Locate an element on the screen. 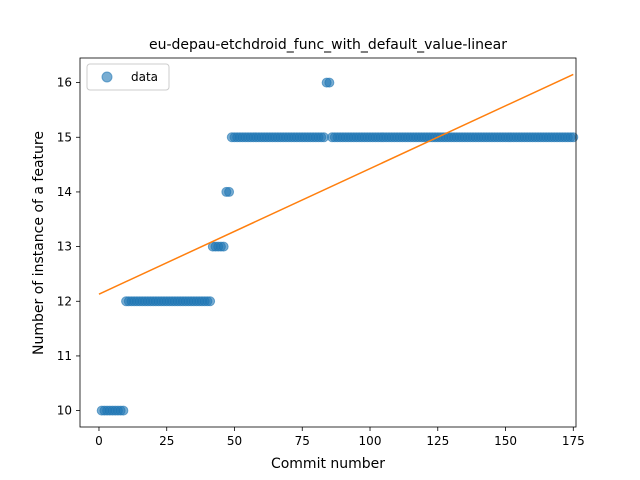 This screenshot has width=640, height=480. x-axis-label: Commit number is located at coordinates (328, 464).